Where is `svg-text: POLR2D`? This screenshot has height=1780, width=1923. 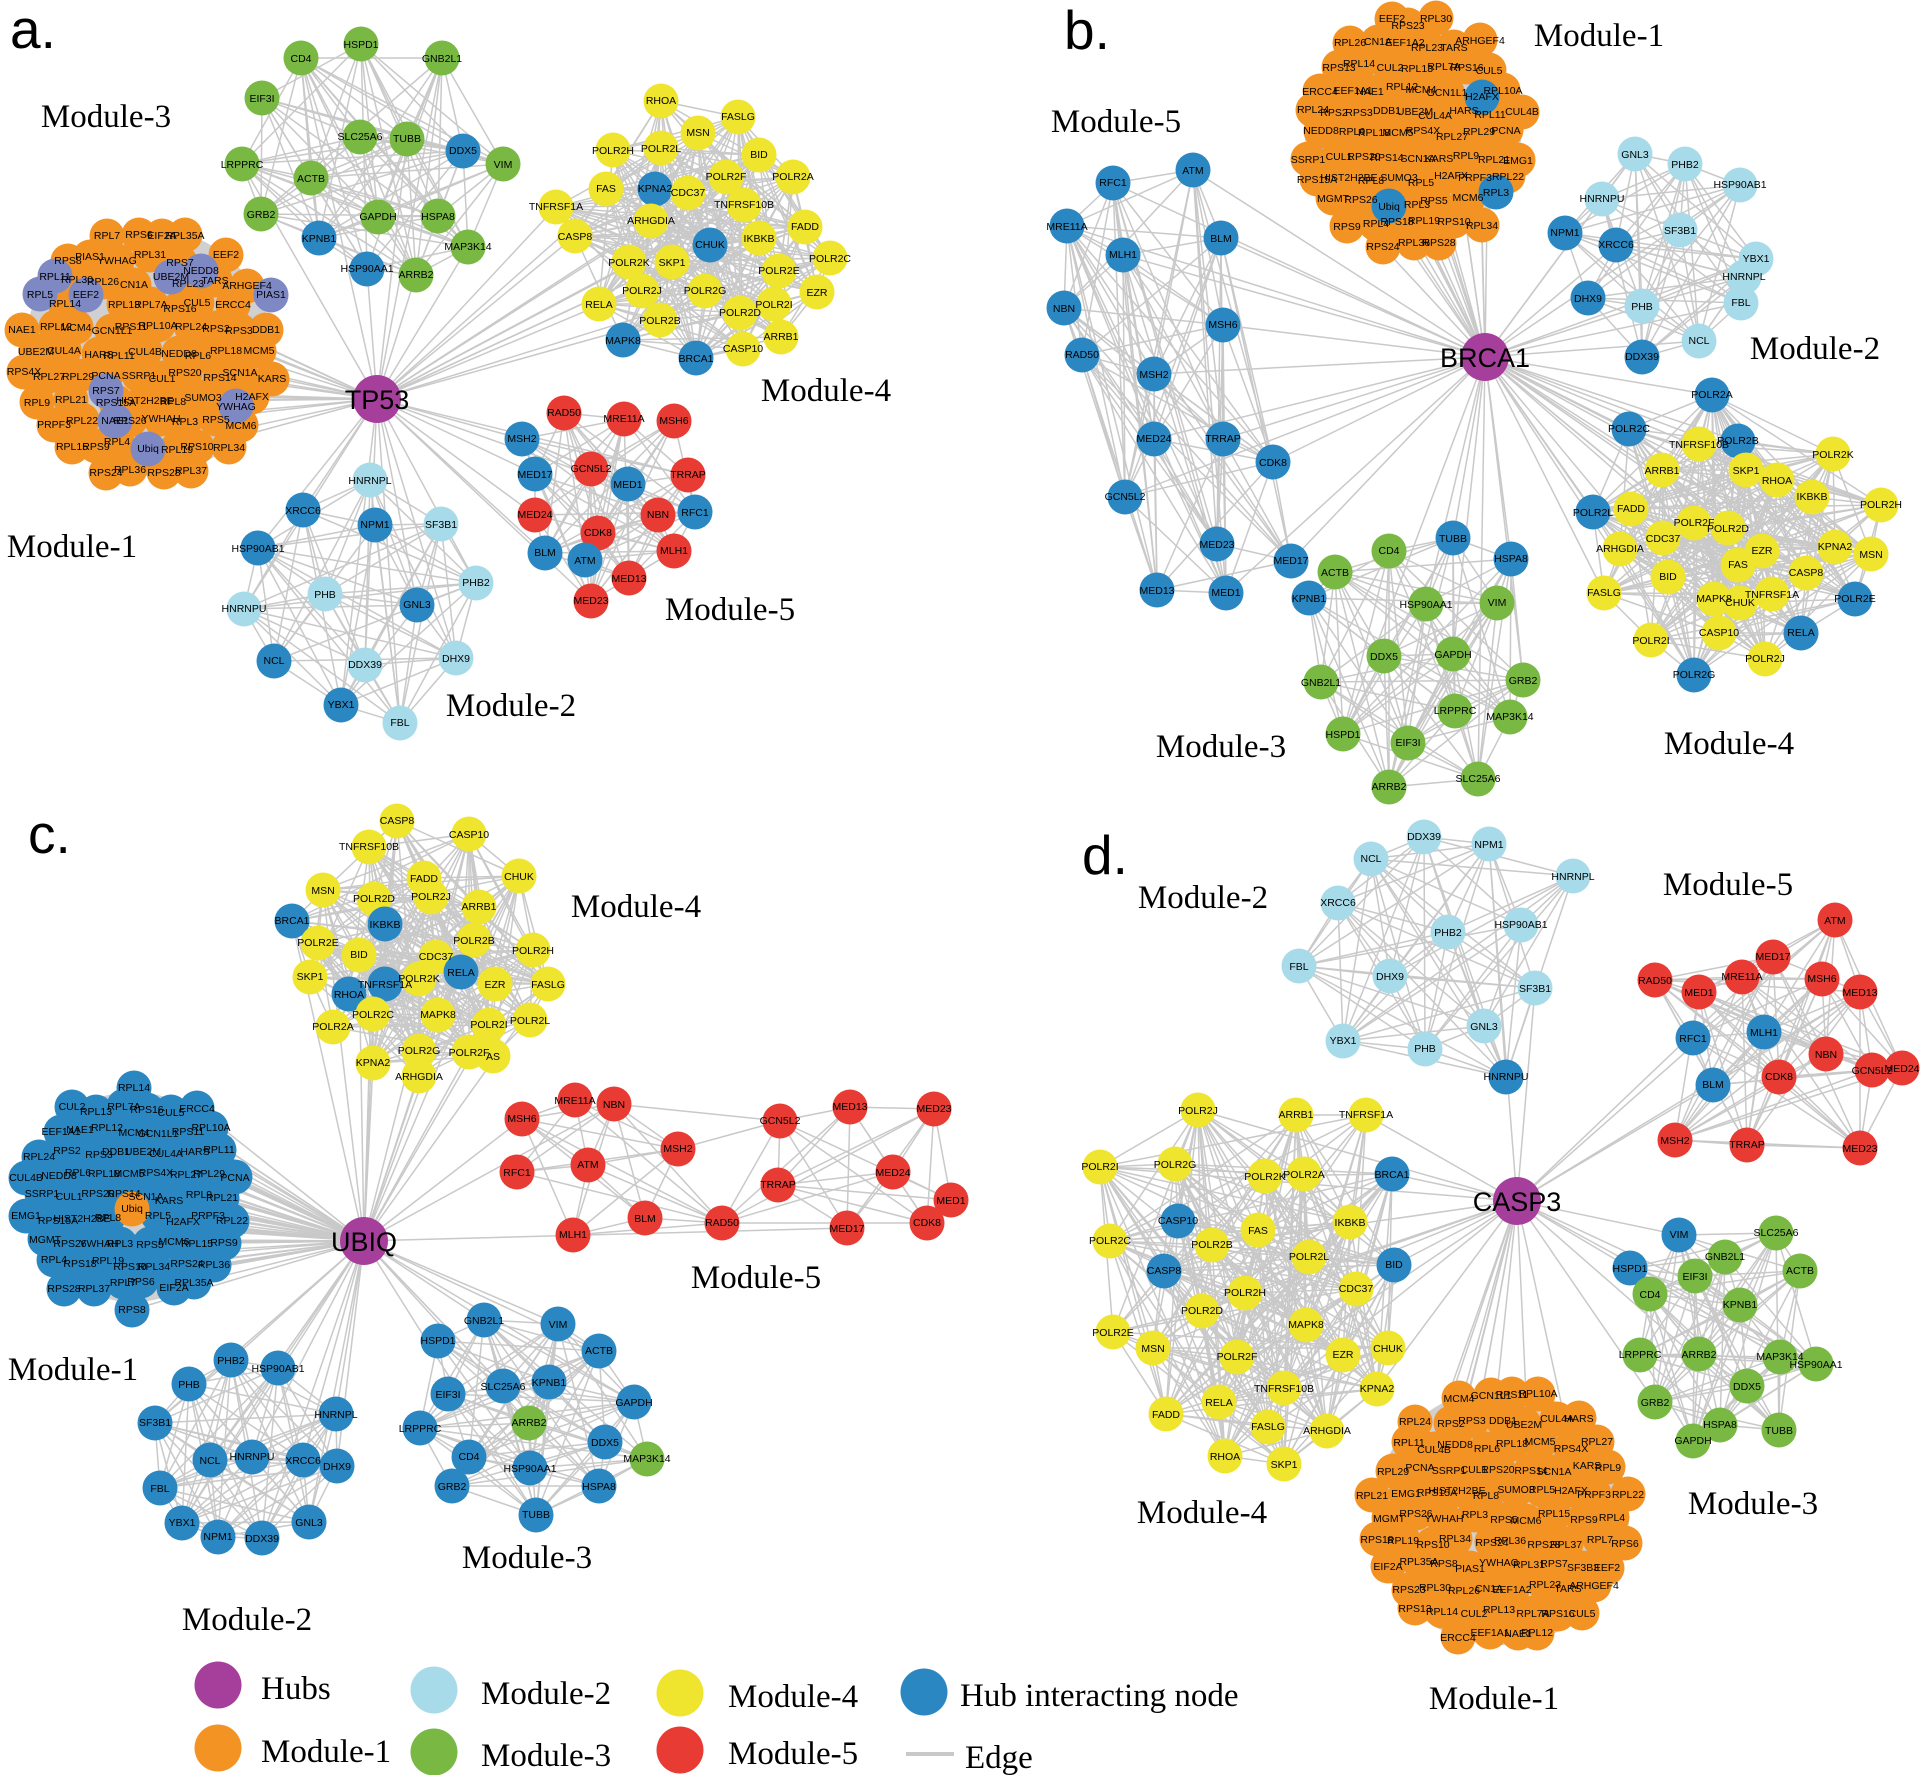 svg-text: POLR2D is located at coordinates (740, 313).